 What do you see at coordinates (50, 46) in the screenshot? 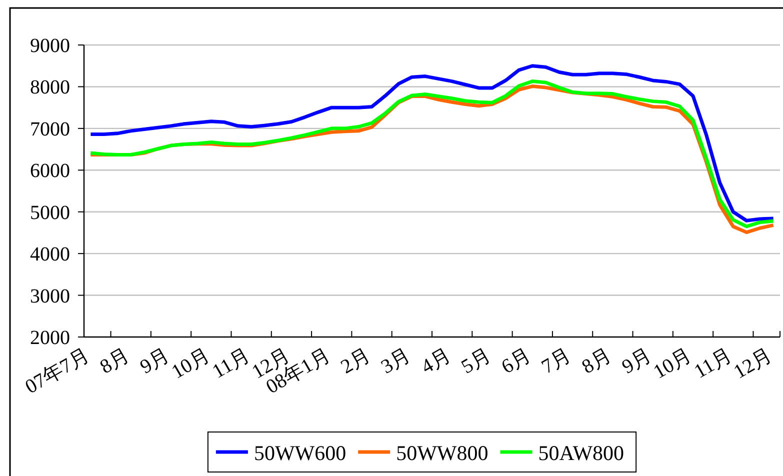
I see `y-tick-label: 9000` at bounding box center [50, 46].